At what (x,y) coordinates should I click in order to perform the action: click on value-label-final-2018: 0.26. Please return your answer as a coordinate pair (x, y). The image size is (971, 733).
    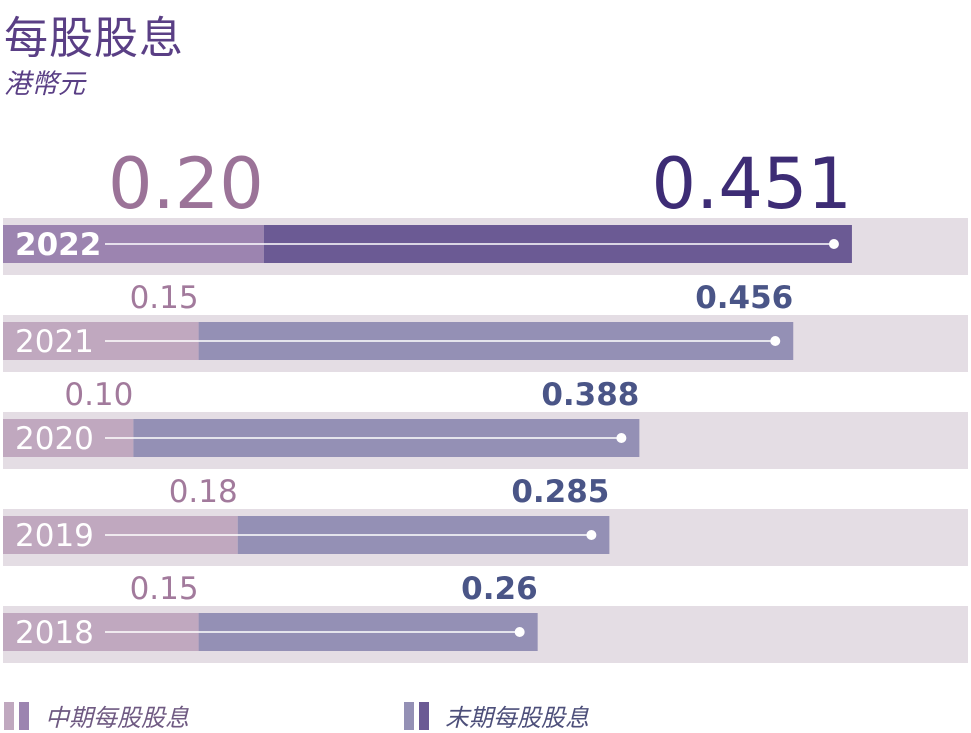
    Looking at the image, I should click on (499, 589).